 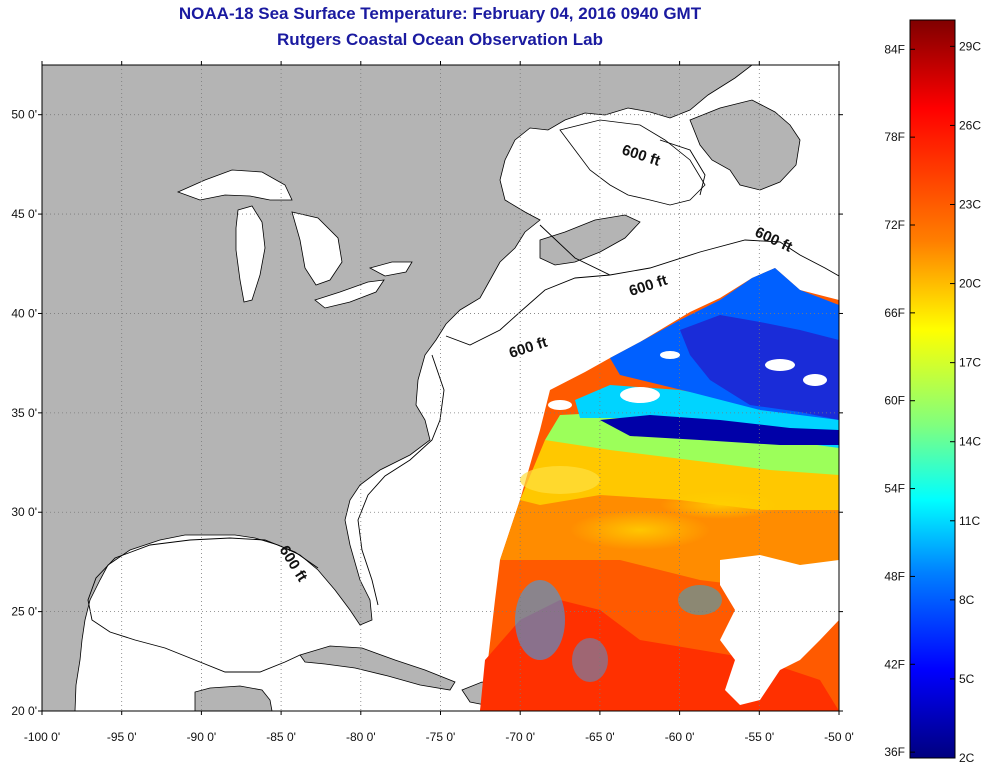 I want to click on colorbar-c-label: 23C, so click(x=970, y=205).